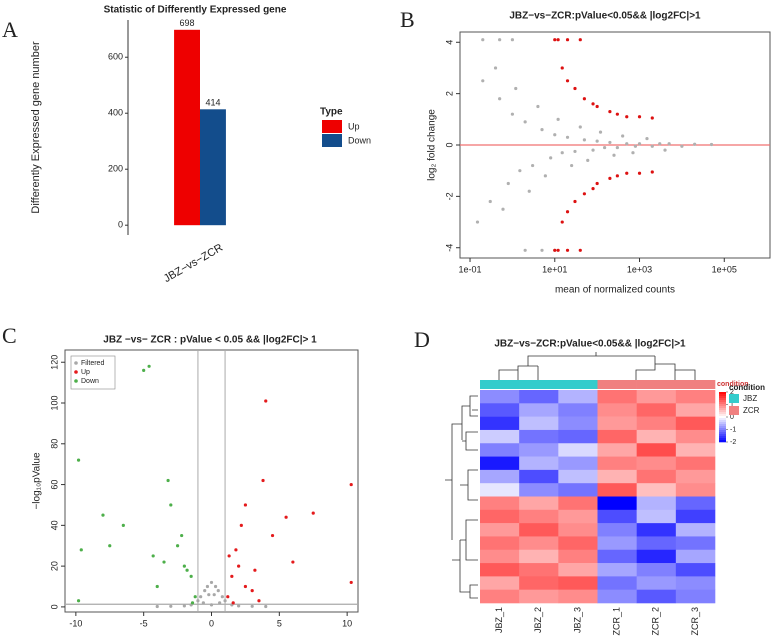 Image resolution: width=778 pixels, height=638 pixels. Describe the element at coordinates (470, 269) in the screenshot. I see `x-tick-label: 1e-01` at that location.